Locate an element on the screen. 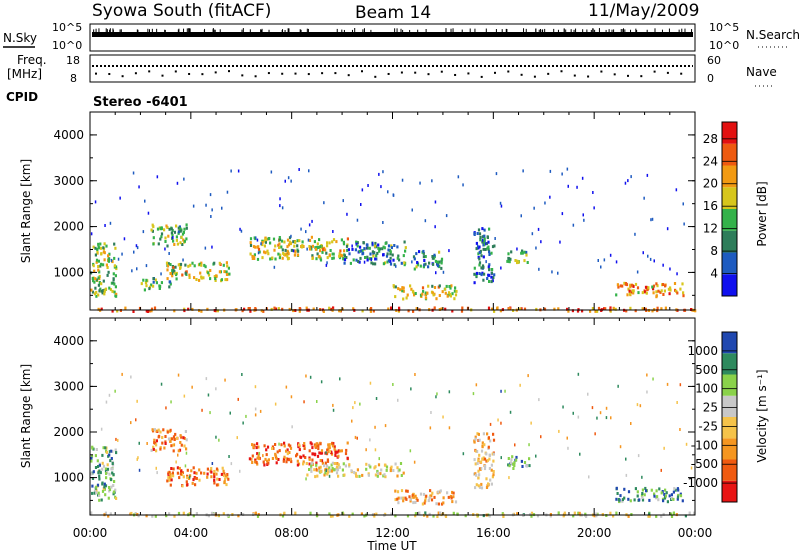 This screenshot has height=558, width=800. colorbar-tick-label: 20 is located at coordinates (710, 184).